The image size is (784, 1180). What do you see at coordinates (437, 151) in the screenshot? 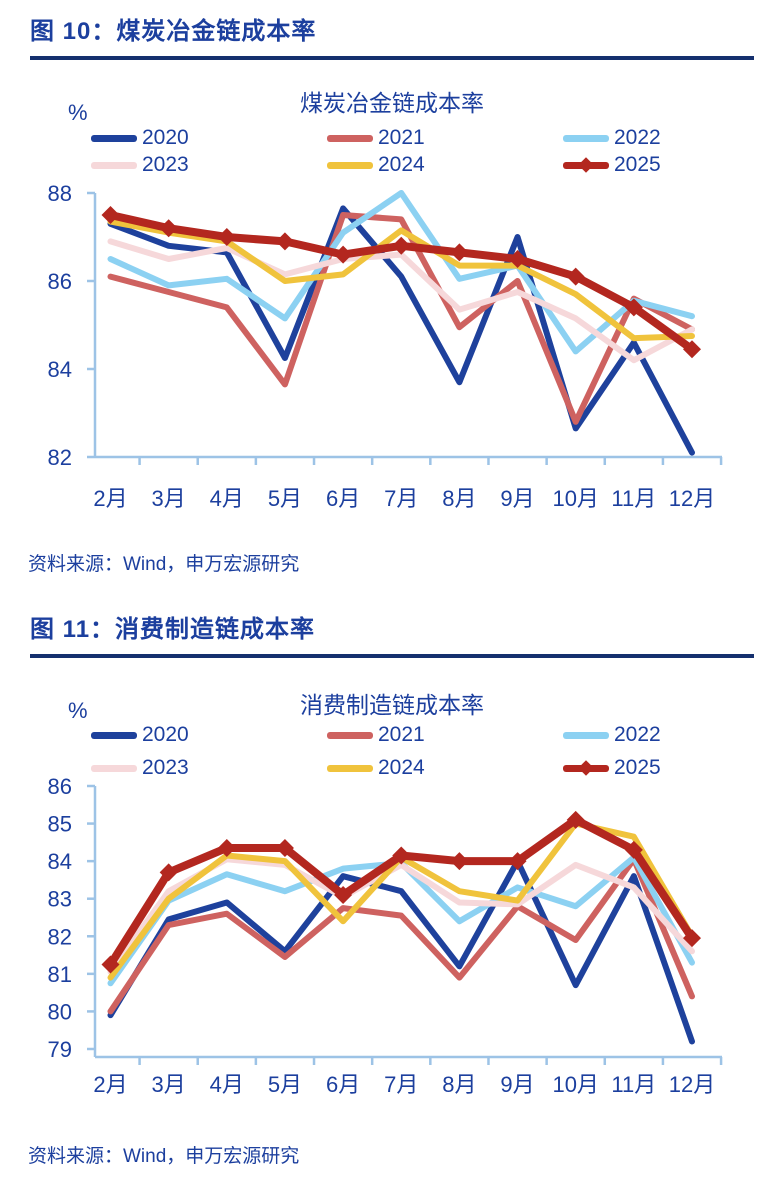
I see `chart-1-legend: 2020 2021 2022 2023 2024 2025` at bounding box center [437, 151].